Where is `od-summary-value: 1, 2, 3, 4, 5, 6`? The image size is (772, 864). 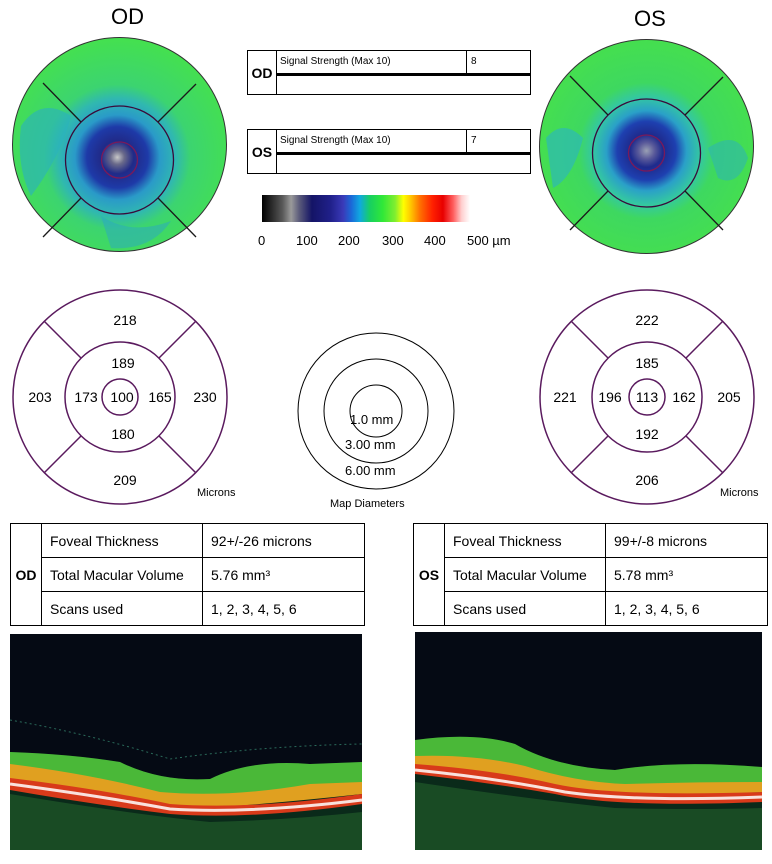
od-summary-value: 1, 2, 3, 4, 5, 6 is located at coordinates (283, 608).